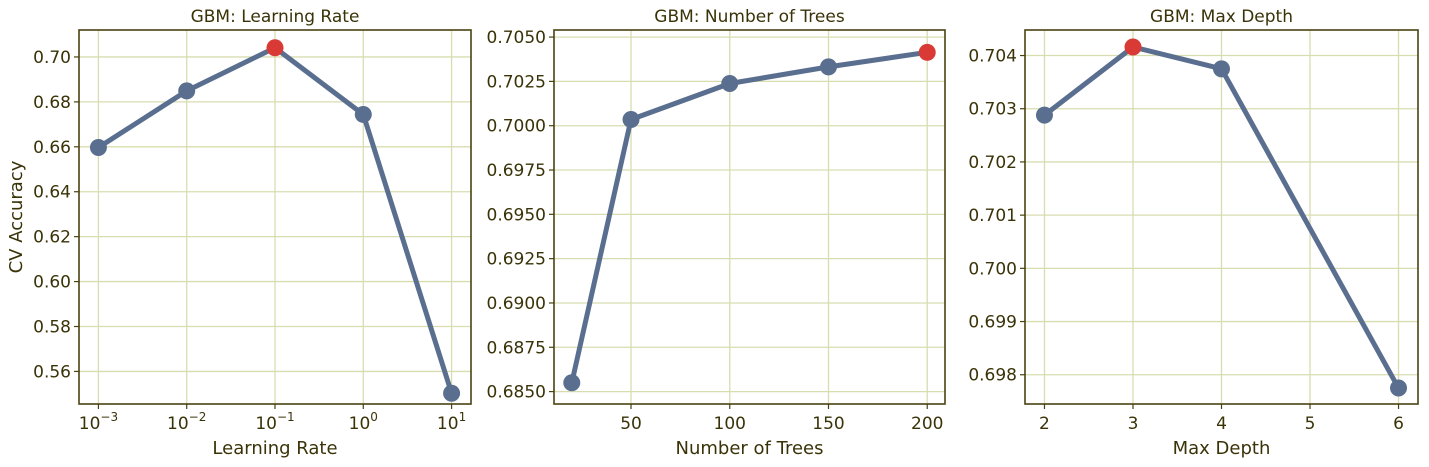 Image resolution: width=1429 pixels, height=467 pixels. What do you see at coordinates (516, 260) in the screenshot?
I see `y-tick-label: 0.6925` at bounding box center [516, 260].